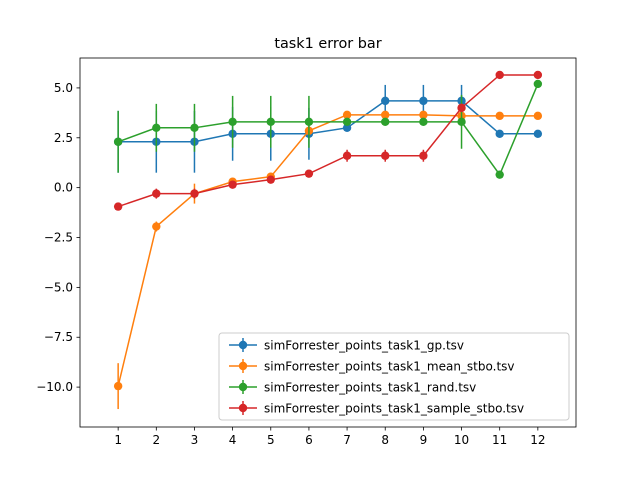  I want to click on x-tick-label: 6, so click(309, 440).